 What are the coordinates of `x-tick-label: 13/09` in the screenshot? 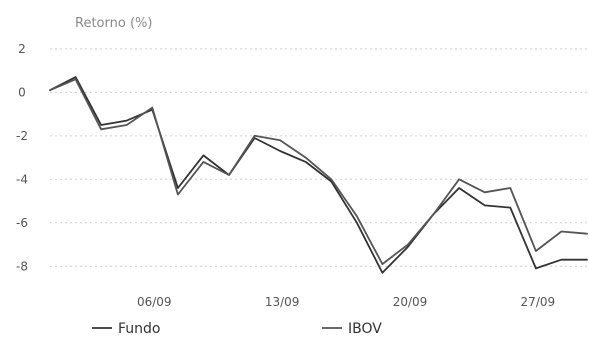 It's located at (282, 302).